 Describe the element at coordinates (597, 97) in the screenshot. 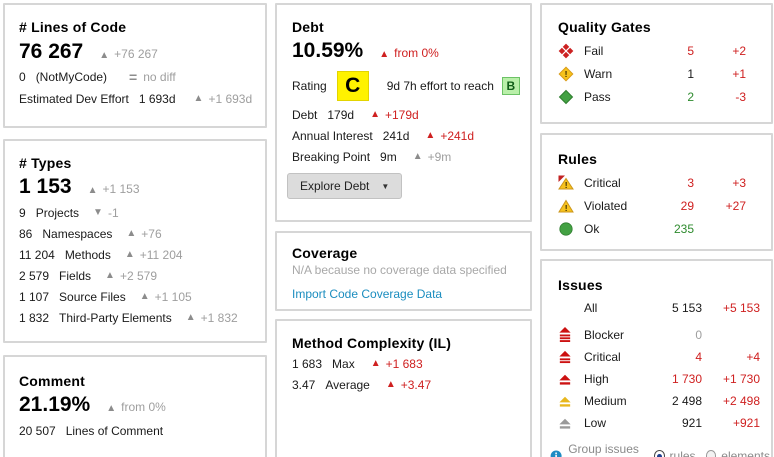

I see `gate-label: Pass` at that location.